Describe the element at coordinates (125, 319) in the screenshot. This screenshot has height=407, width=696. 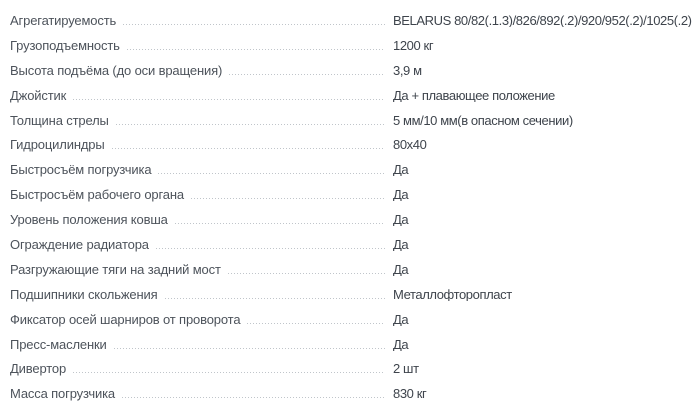
I see `spec-label: Фиксатор осей шарниров от проворота` at that location.